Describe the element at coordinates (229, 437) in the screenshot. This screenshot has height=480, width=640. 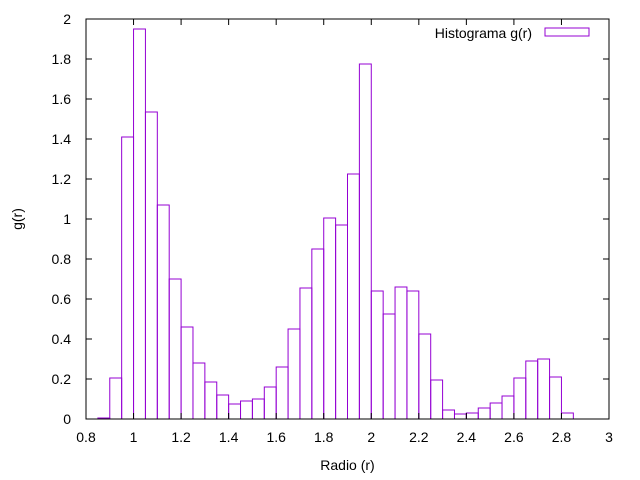
I see `x-tick-label: 1.4` at that location.